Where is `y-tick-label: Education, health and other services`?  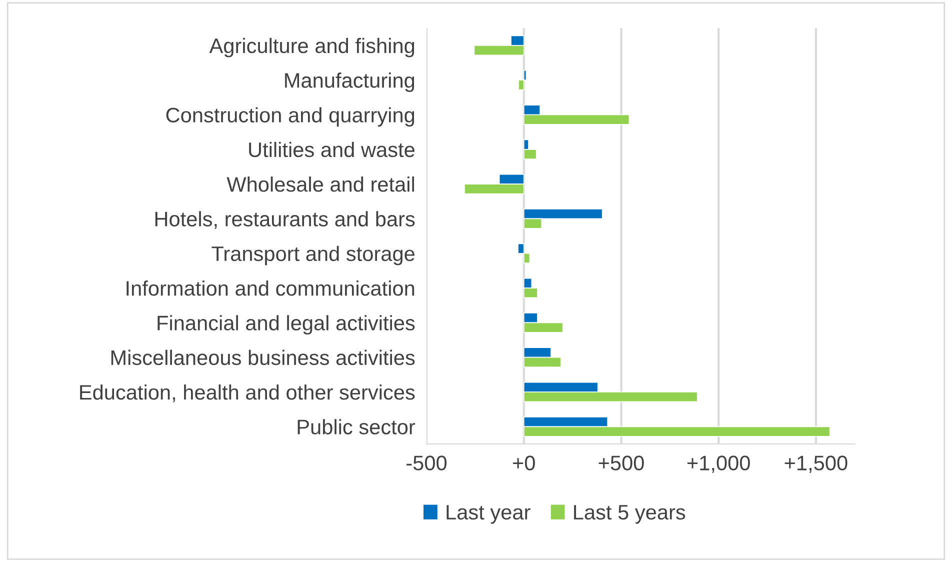 y-tick-label: Education, health and other services is located at coordinates (247, 393).